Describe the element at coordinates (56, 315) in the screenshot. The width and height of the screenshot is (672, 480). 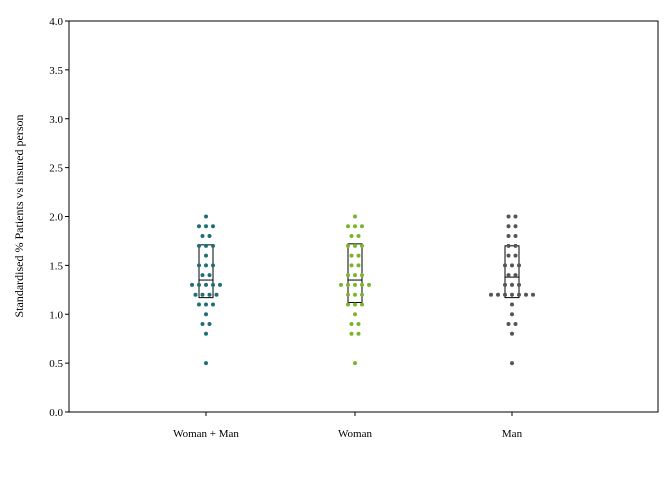
I see `y-tick-label: 1.0` at that location.